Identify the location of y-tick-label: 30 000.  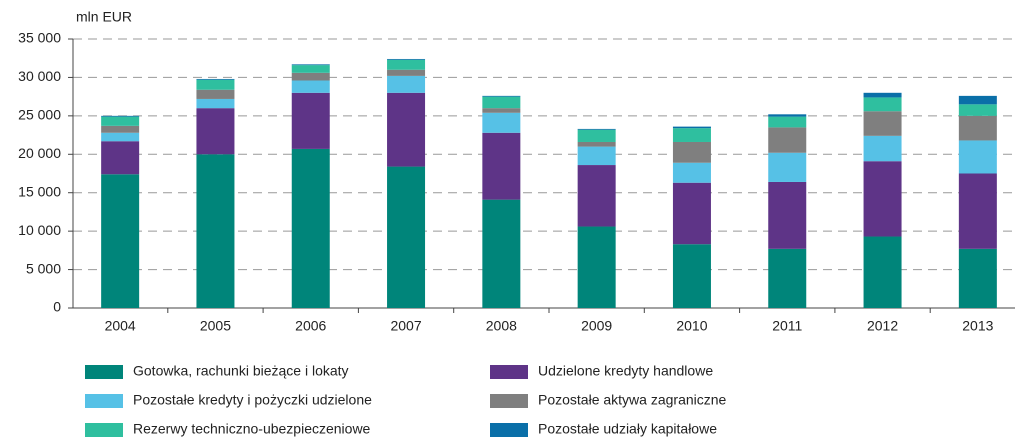
(39, 76).